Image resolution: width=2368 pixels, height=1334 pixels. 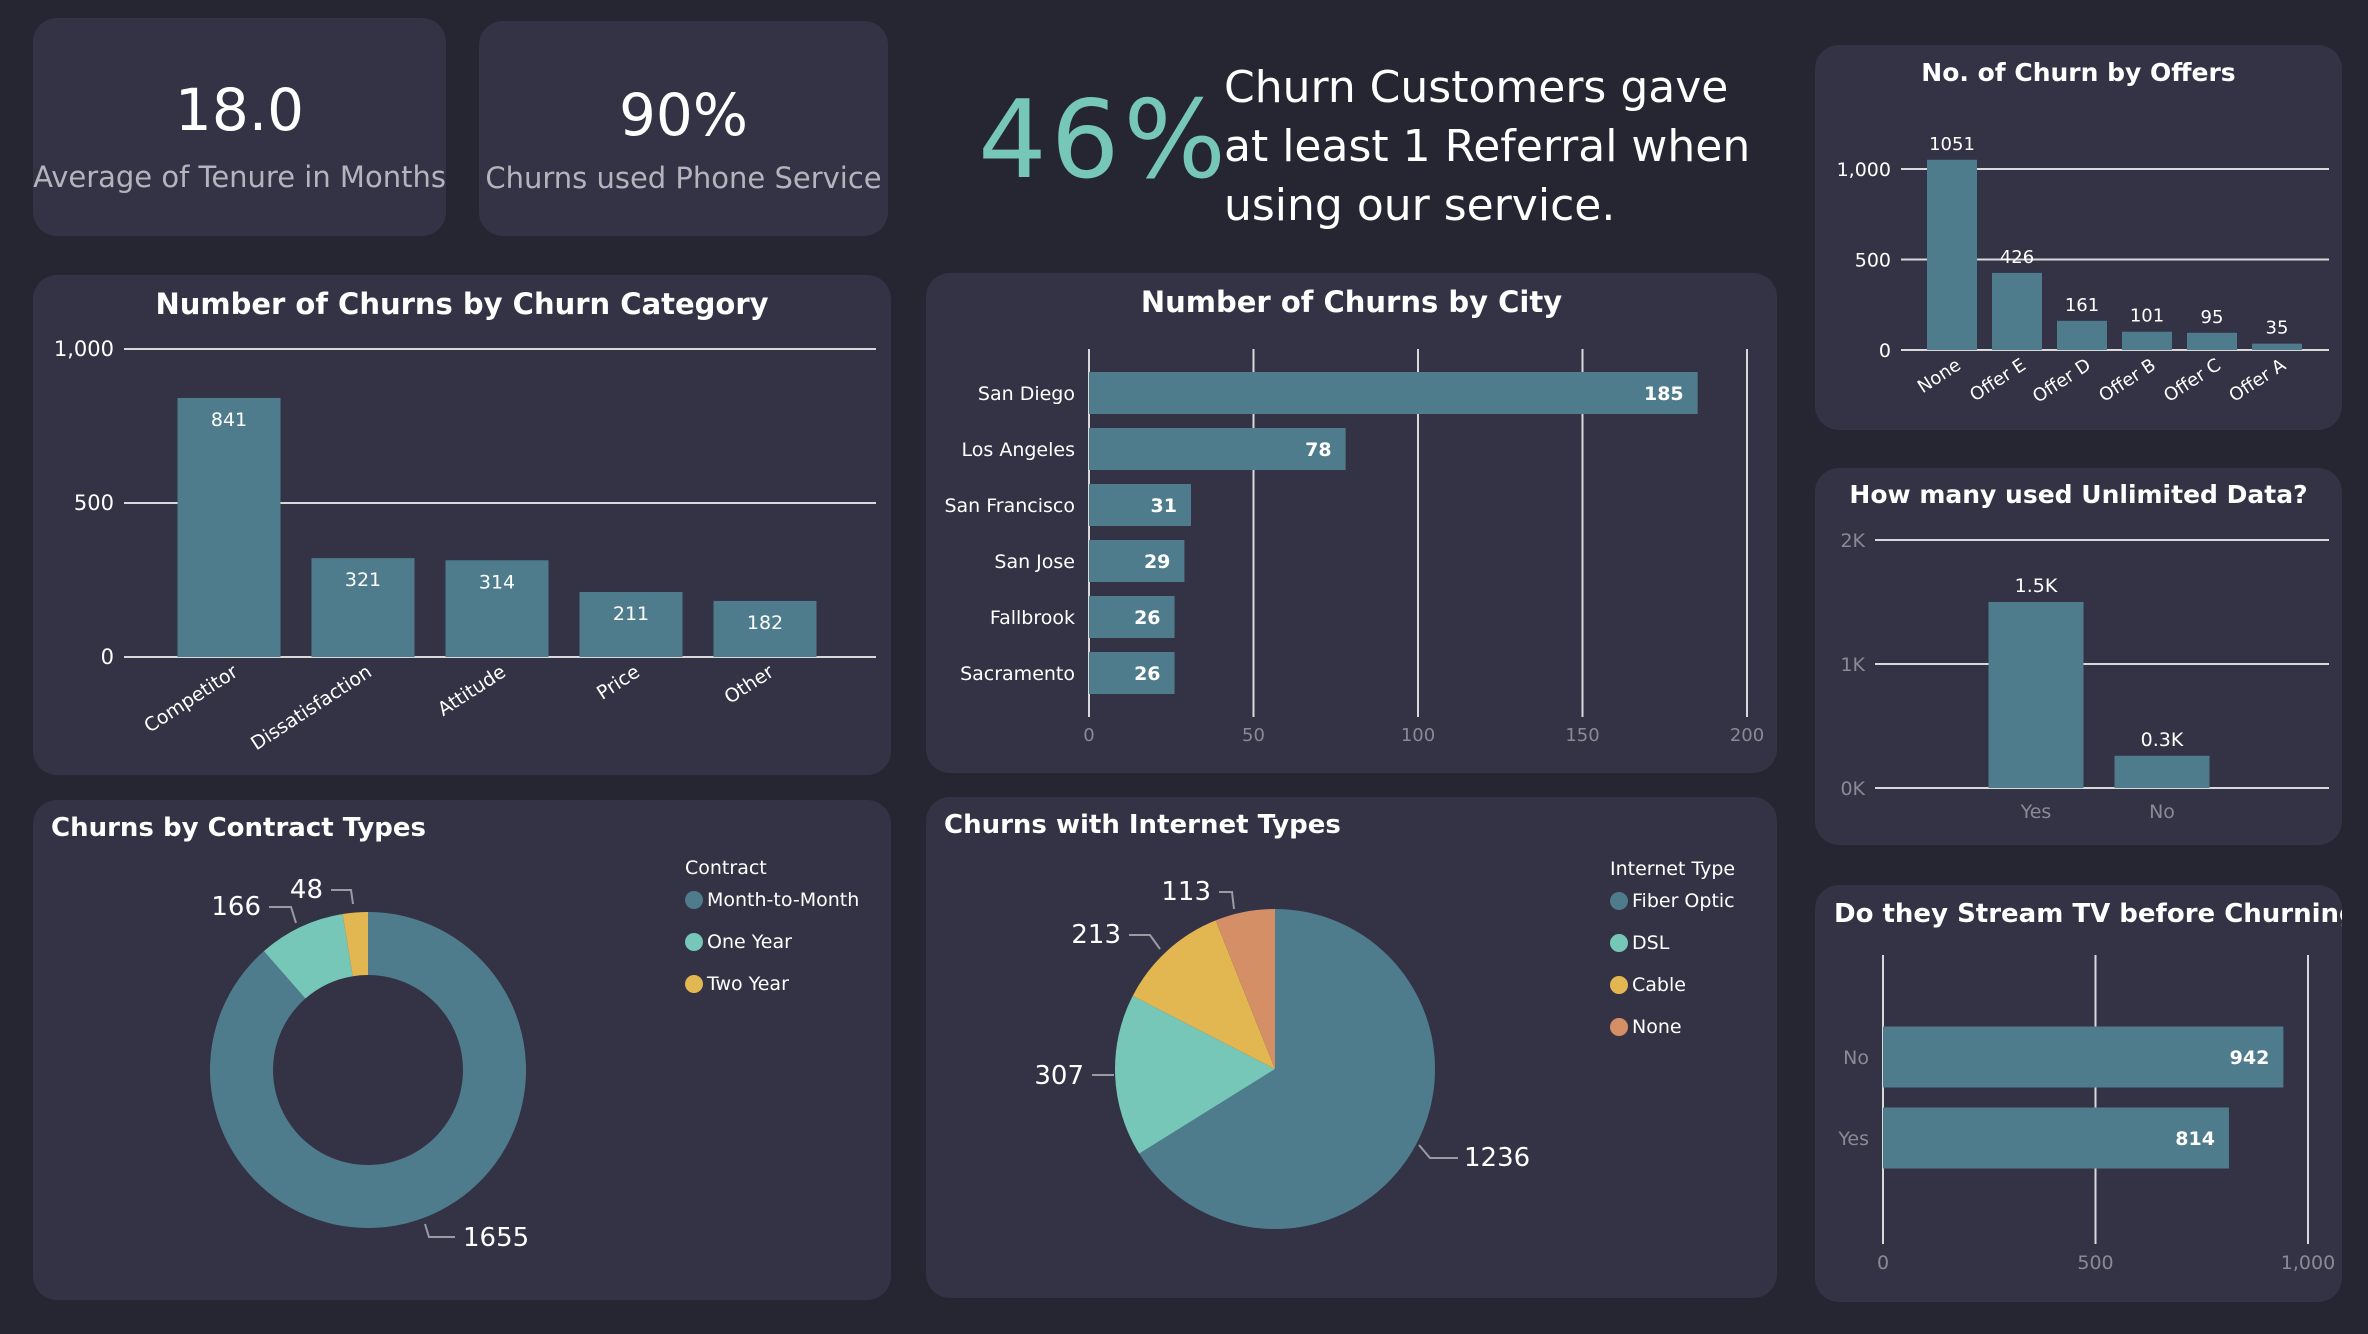 What do you see at coordinates (2195, 1139) in the screenshot?
I see `data-label: 814` at bounding box center [2195, 1139].